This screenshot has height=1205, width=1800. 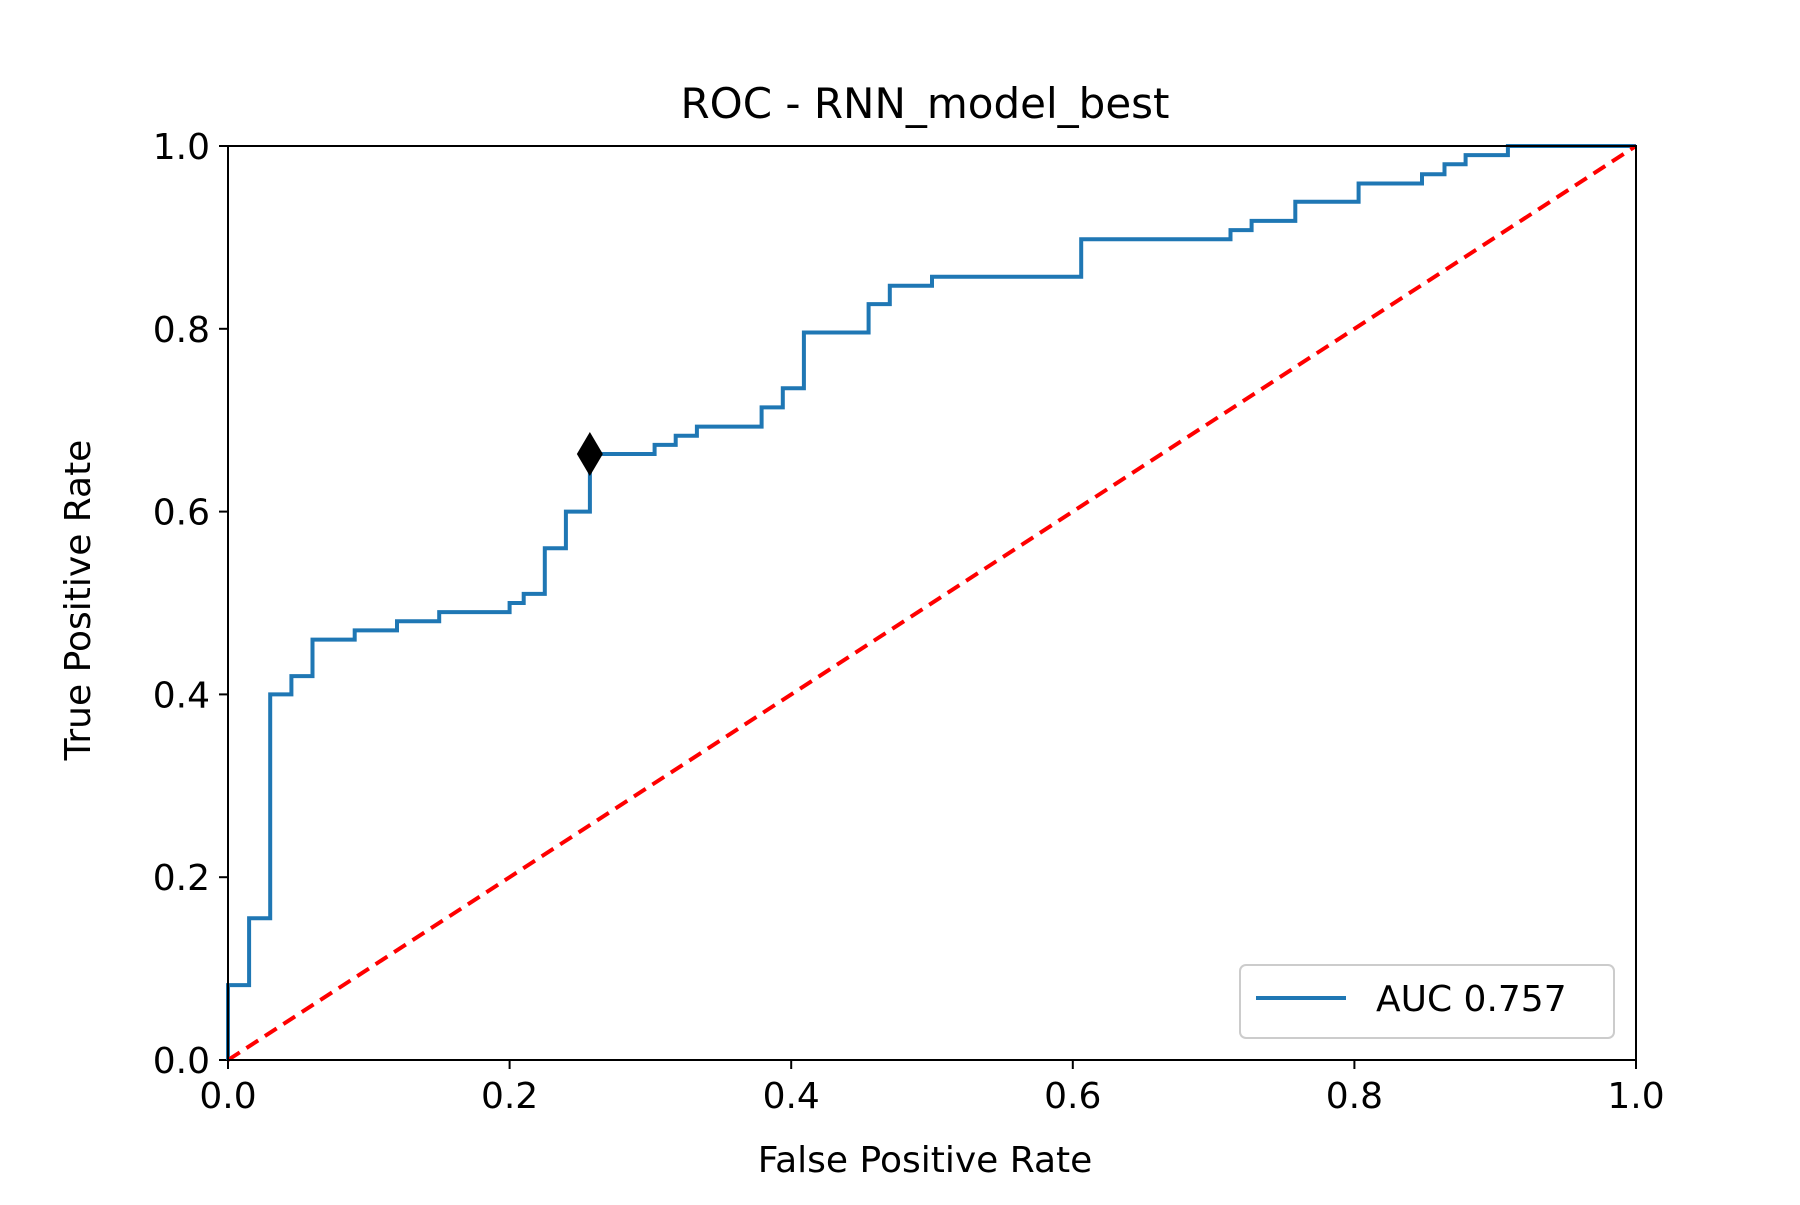 I want to click on y-tick-label: 1.0, so click(x=181, y=147).